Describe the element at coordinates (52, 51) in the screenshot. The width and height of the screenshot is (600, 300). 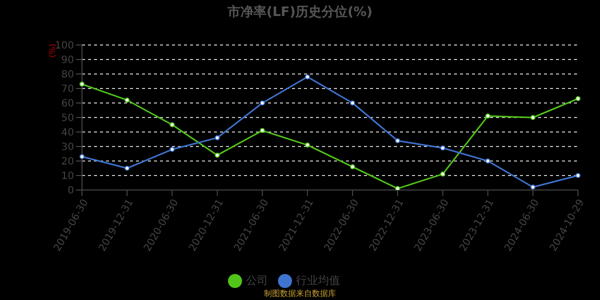
I see `y-axis-title: (%)` at that location.